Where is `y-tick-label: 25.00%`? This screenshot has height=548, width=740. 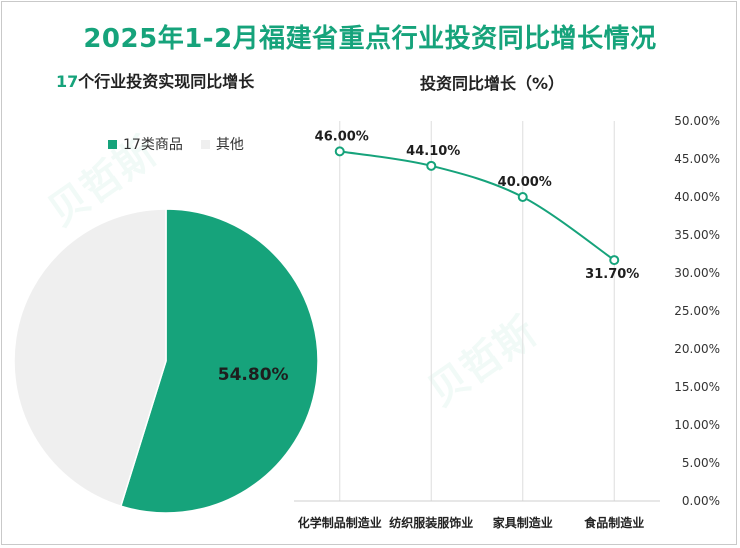 y-tick-label: 25.00% is located at coordinates (697, 311).